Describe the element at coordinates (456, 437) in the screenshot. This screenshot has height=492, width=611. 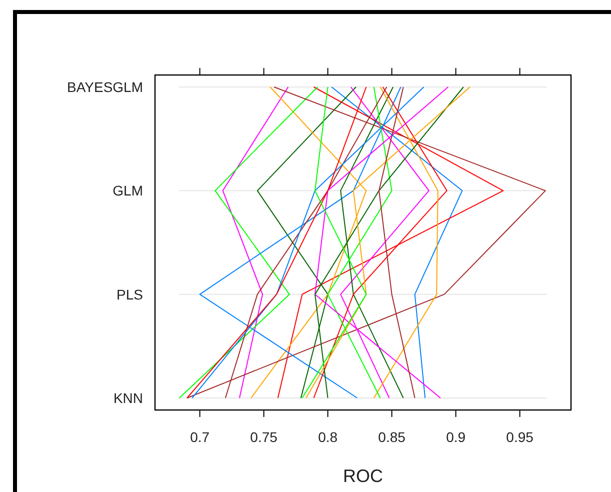
I see `x-tick-label: 0.9` at that location.